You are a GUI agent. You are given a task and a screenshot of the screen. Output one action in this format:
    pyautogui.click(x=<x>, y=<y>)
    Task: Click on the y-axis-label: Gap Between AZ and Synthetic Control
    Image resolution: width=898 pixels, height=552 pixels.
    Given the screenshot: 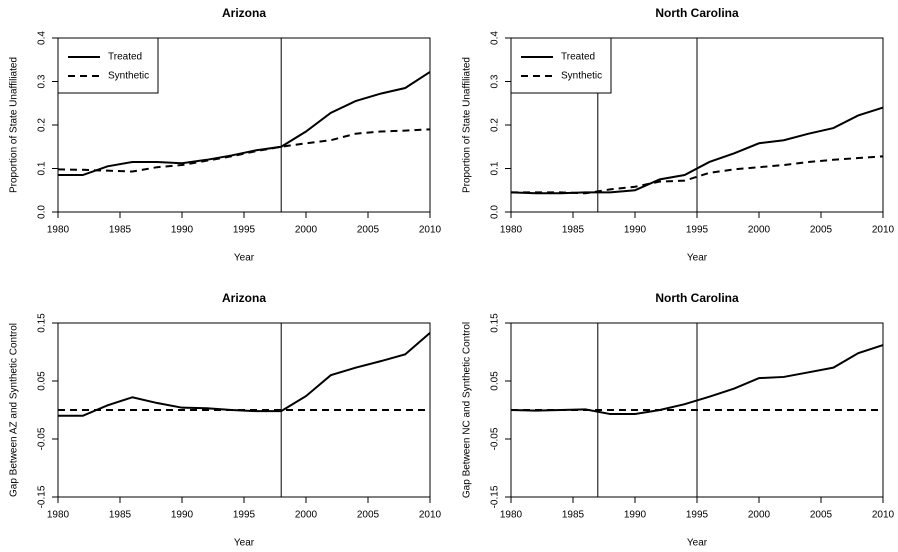 What is the action you would take?
    pyautogui.click(x=14, y=410)
    